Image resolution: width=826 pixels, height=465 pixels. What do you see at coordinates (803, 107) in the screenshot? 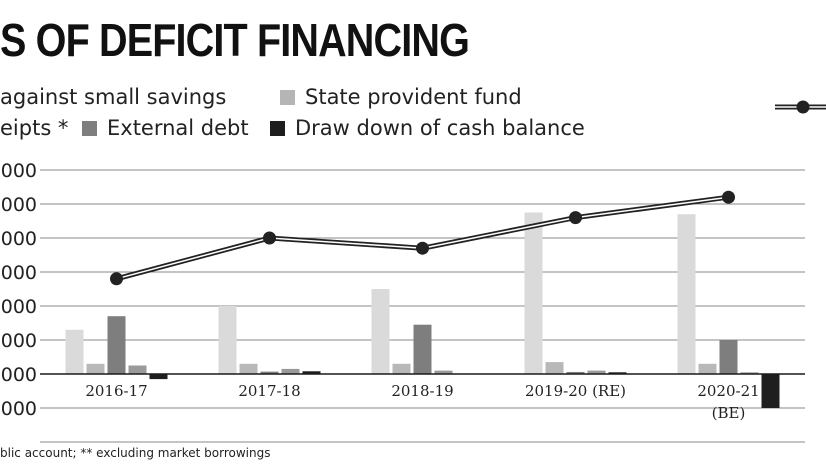
I see `legend-line-point` at bounding box center [803, 107].